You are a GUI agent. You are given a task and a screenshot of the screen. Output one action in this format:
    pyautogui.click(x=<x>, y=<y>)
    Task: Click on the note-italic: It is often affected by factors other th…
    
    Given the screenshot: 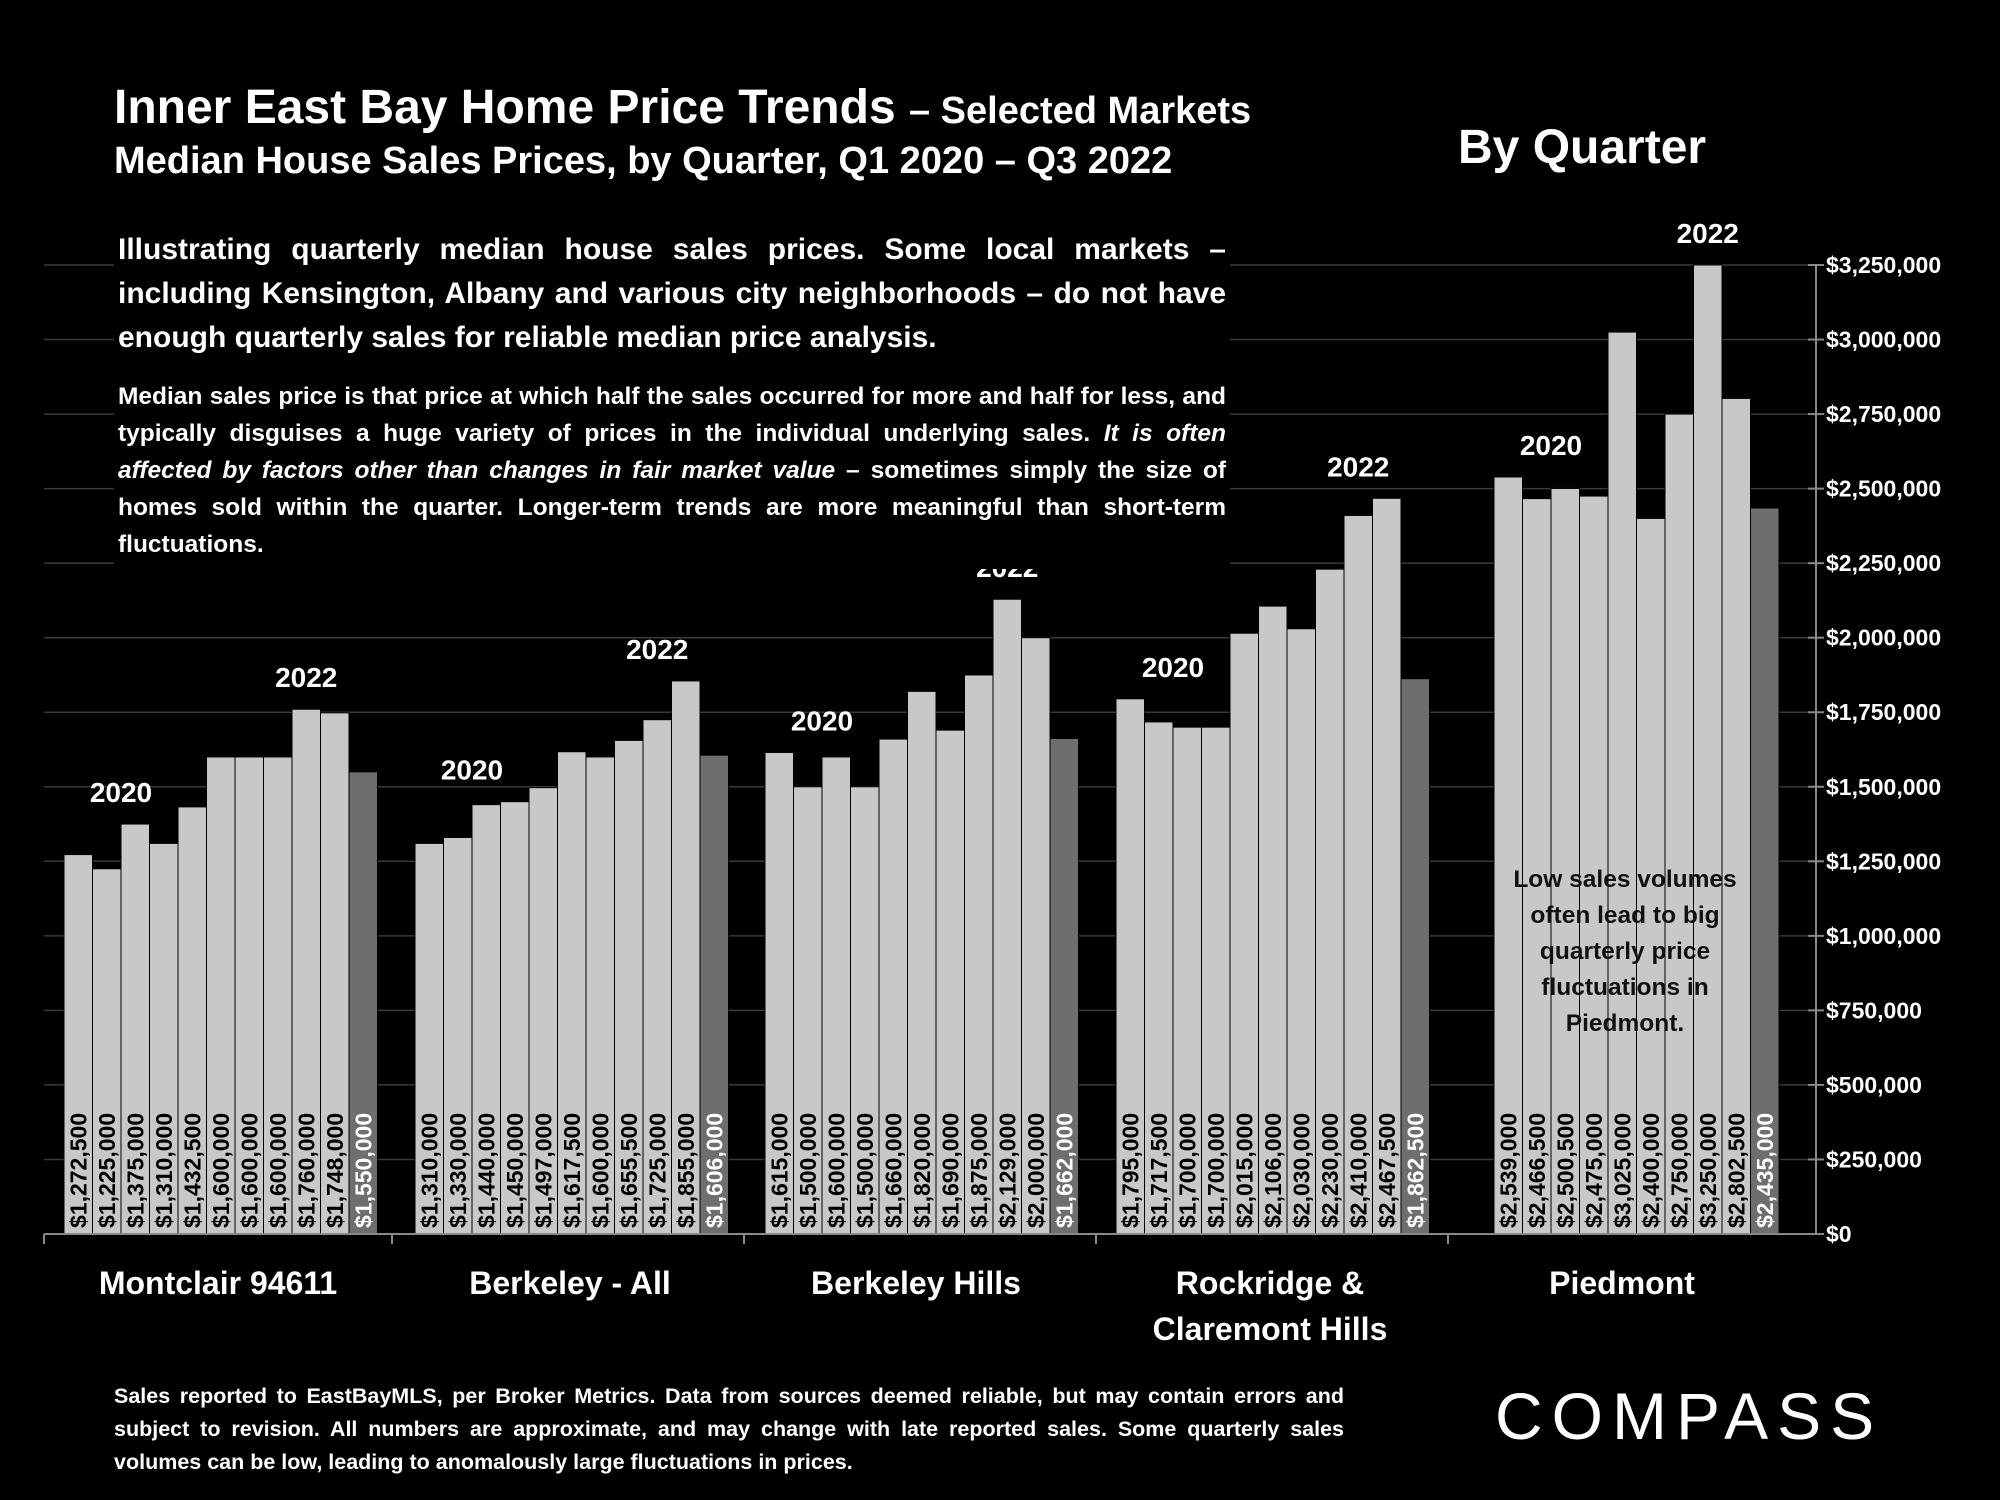 What is the action you would take?
    pyautogui.click(x=672, y=452)
    